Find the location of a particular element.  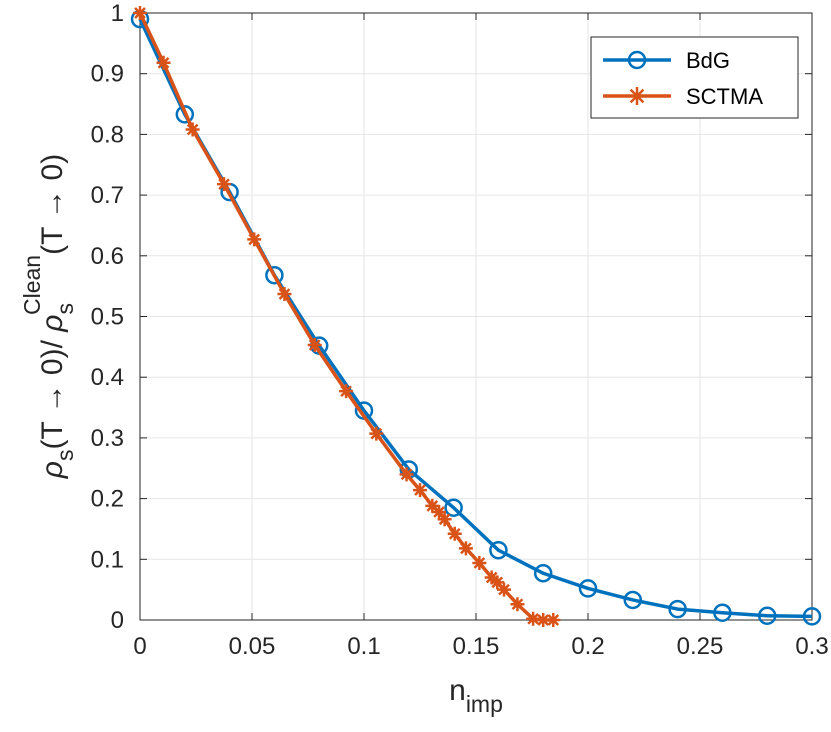

y-axis-label-tail: (T → 0) is located at coordinates (52, 204).